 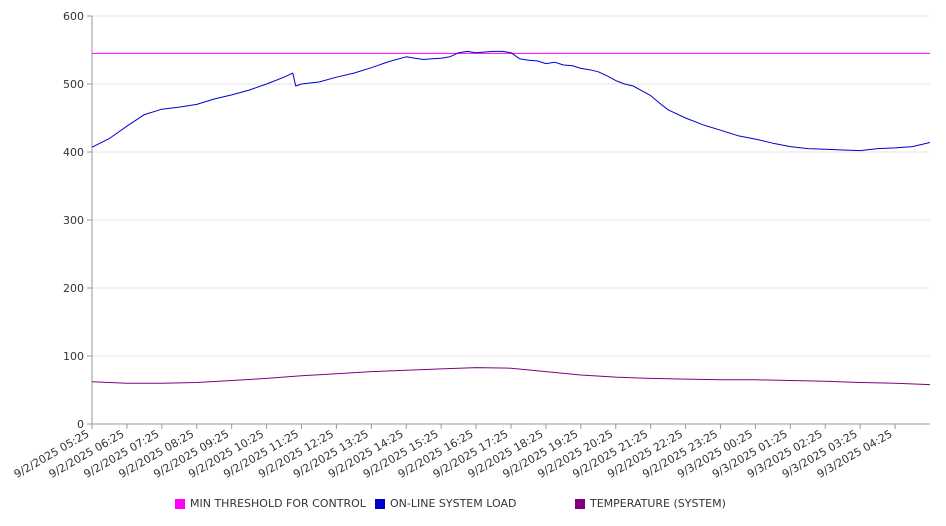 What do you see at coordinates (180, 503) in the screenshot?
I see `legend-swatch-threshold` at bounding box center [180, 503].